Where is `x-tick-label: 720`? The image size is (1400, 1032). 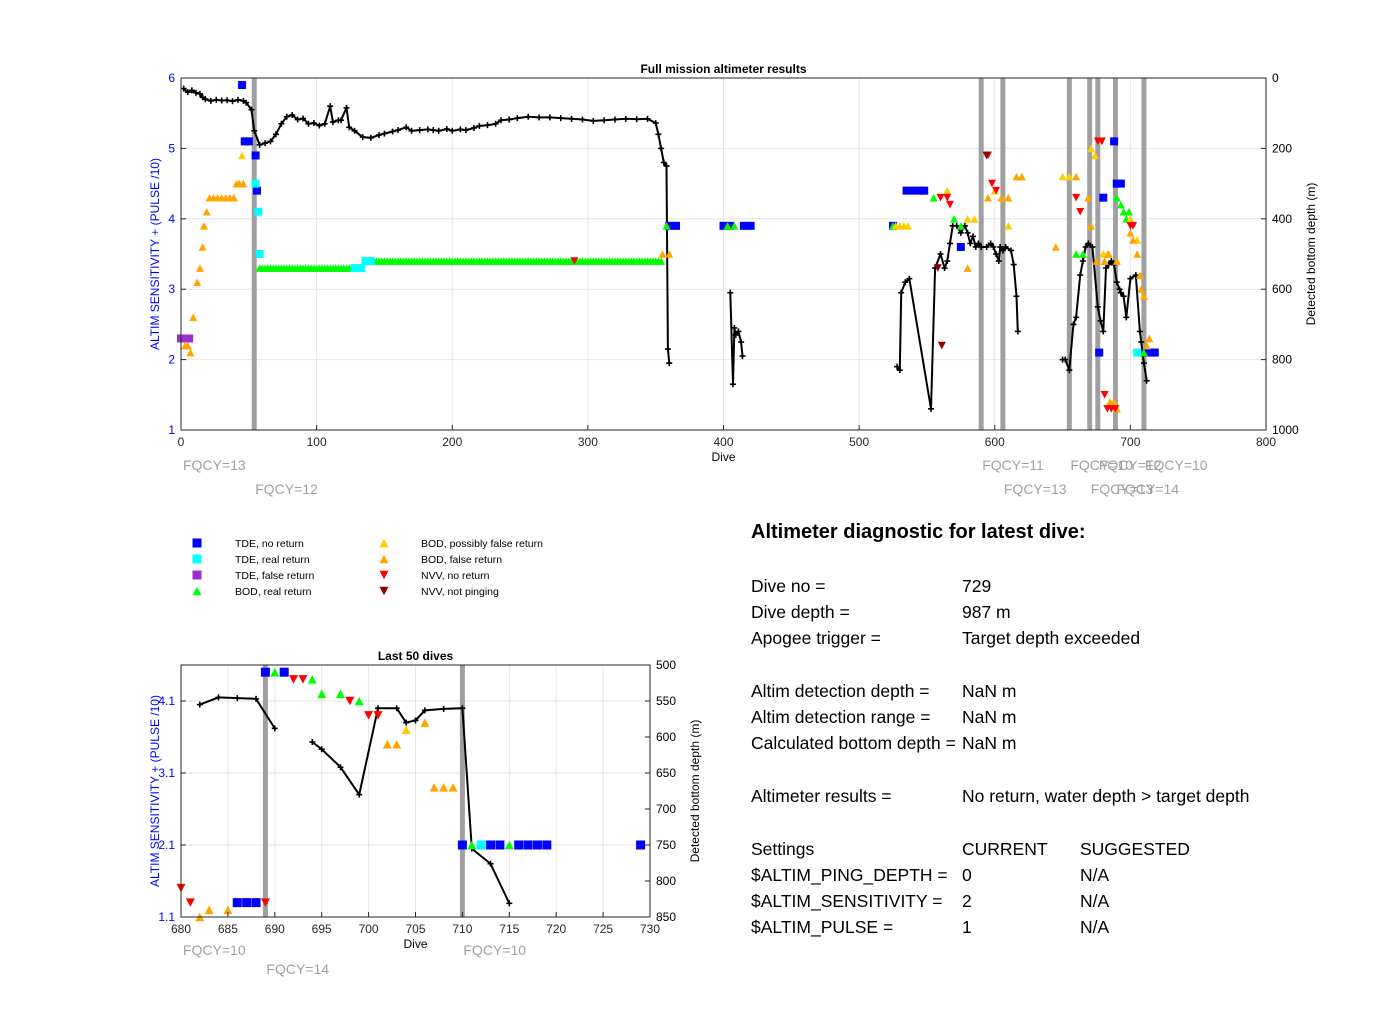
x-tick-label: 720 is located at coordinates (556, 929).